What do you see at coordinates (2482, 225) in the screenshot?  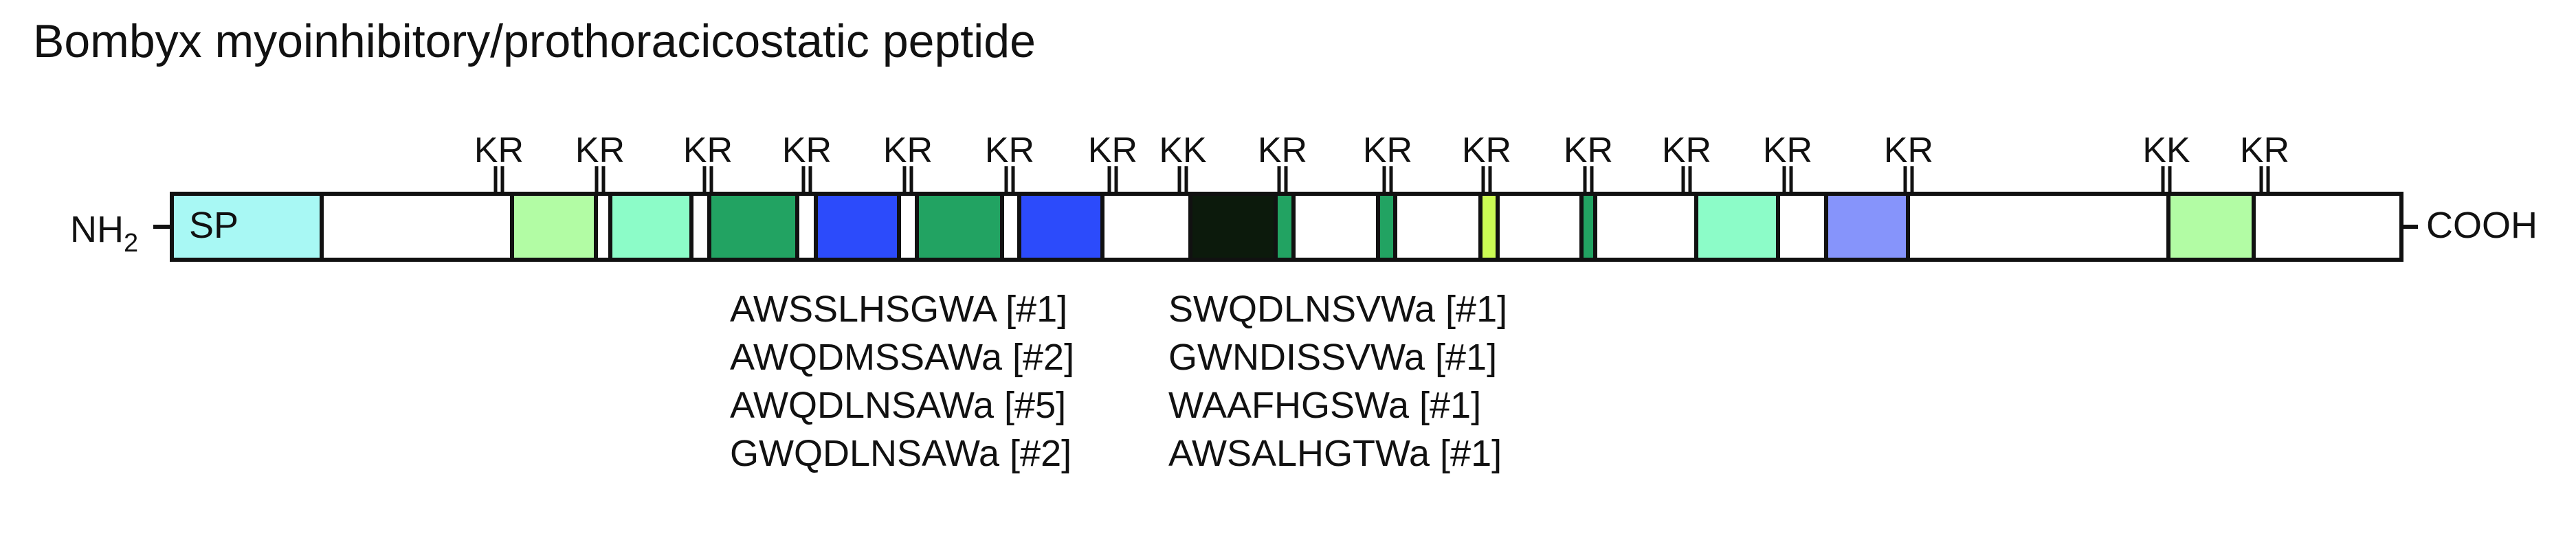 I see `c-terminus-label: COOH` at bounding box center [2482, 225].